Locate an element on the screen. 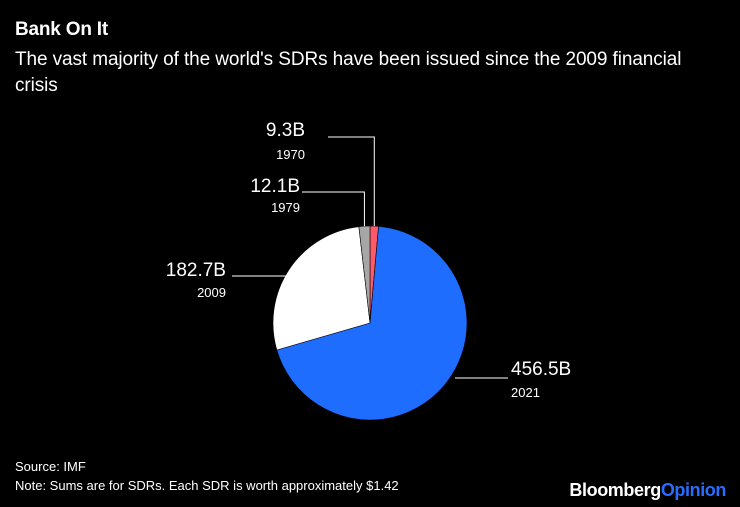 The image size is (740, 507). chart-title: Bank On It is located at coordinates (62, 29).